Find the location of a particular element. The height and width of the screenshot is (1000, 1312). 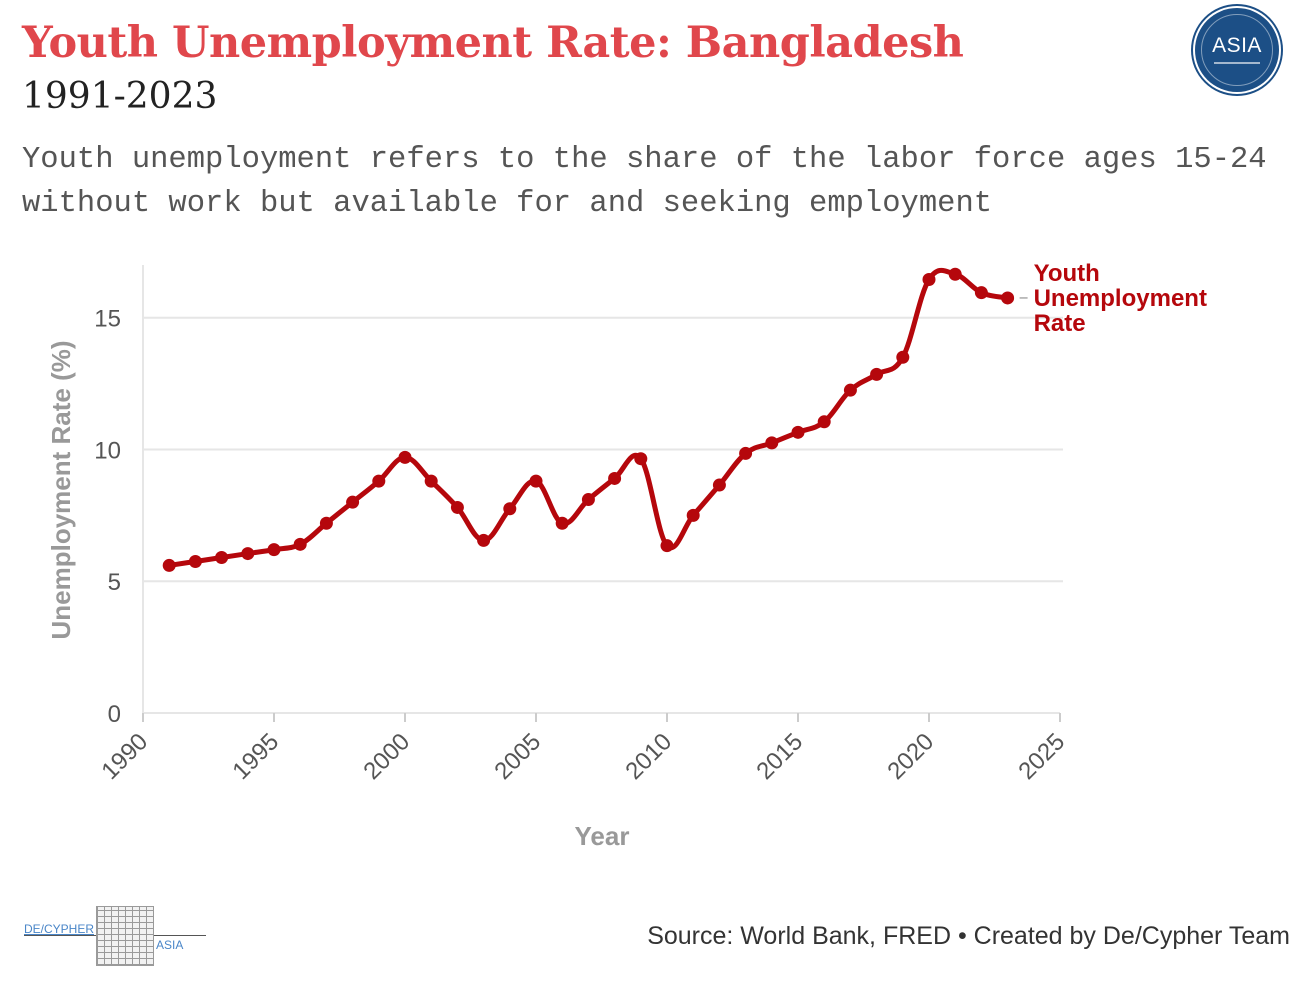

y-tick-label: 5 is located at coordinates (114, 582).